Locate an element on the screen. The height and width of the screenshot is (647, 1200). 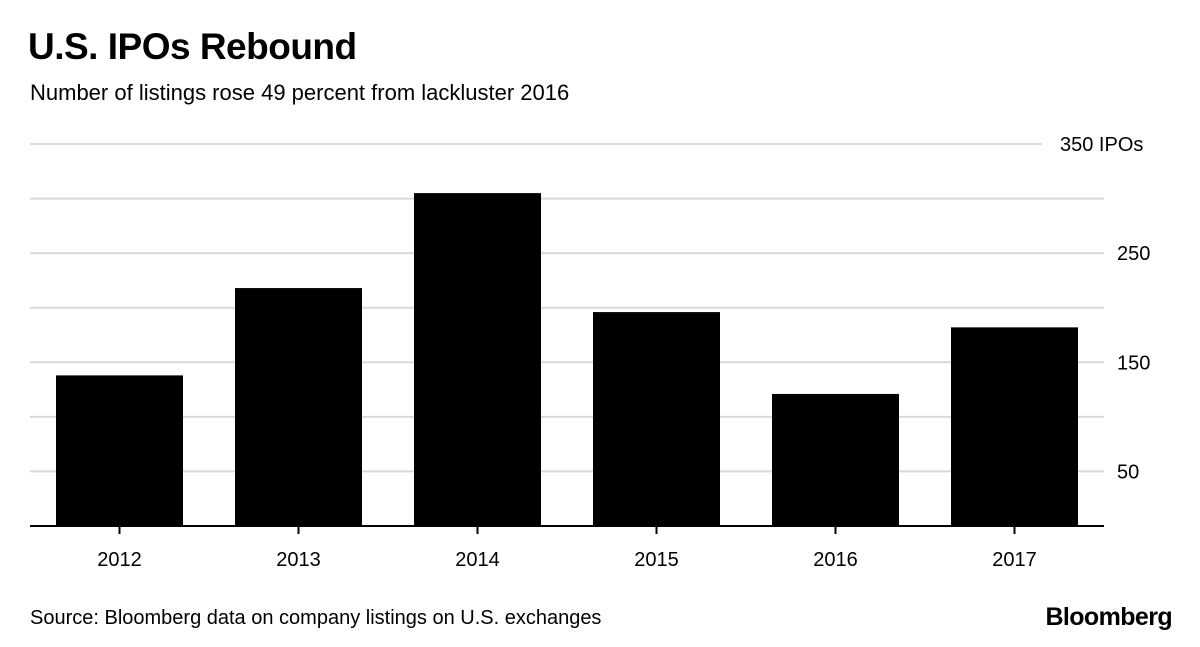
x-tick-label: 2012 is located at coordinates (119, 560).